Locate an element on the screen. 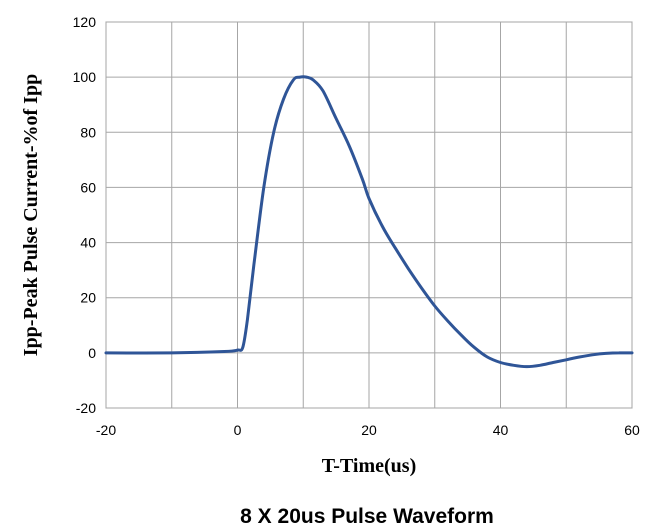 Image resolution: width=658 pixels, height=531 pixels. y-tick-label: 80 is located at coordinates (88, 132).